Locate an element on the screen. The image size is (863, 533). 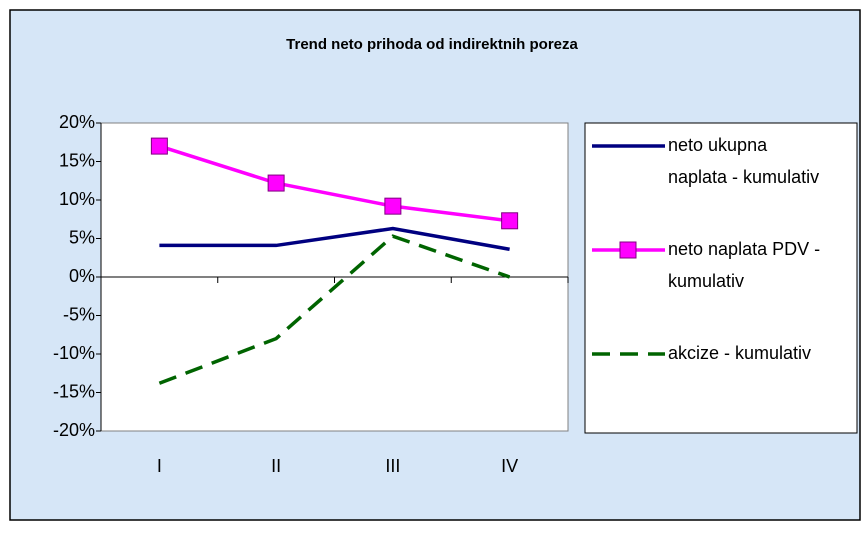
y-tick-label: 15% is located at coordinates (77, 160).